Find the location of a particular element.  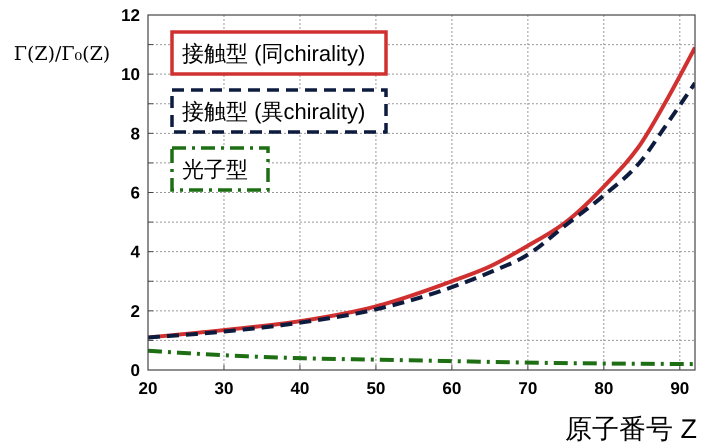

y-tick-label: 8 is located at coordinates (135, 134).